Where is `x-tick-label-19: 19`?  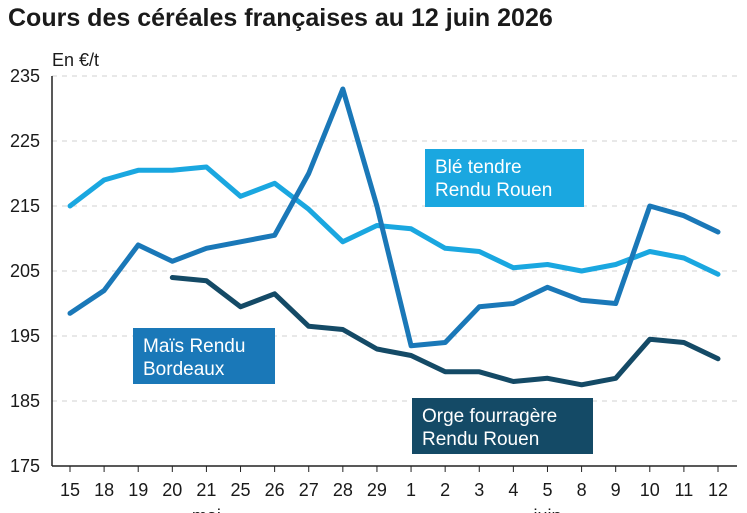
x-tick-label-19: 19 is located at coordinates (138, 490).